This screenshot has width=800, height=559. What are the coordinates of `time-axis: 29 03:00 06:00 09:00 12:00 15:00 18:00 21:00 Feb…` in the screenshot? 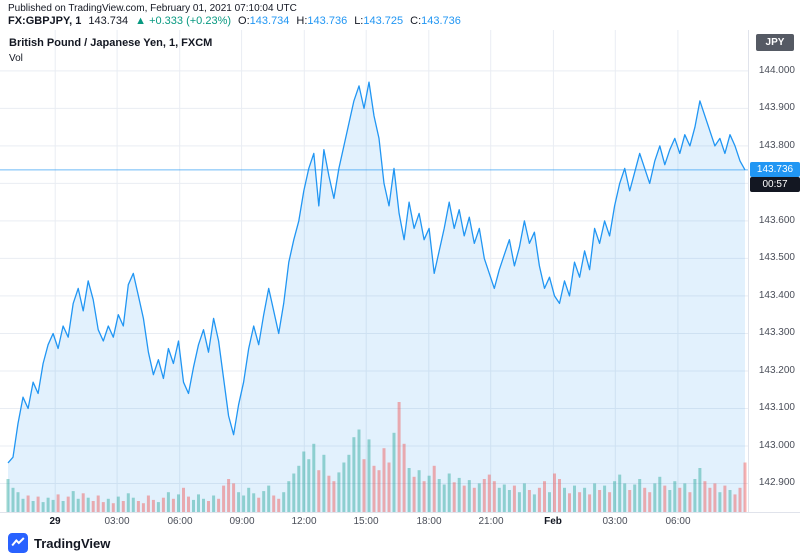 It's located at (374, 522).